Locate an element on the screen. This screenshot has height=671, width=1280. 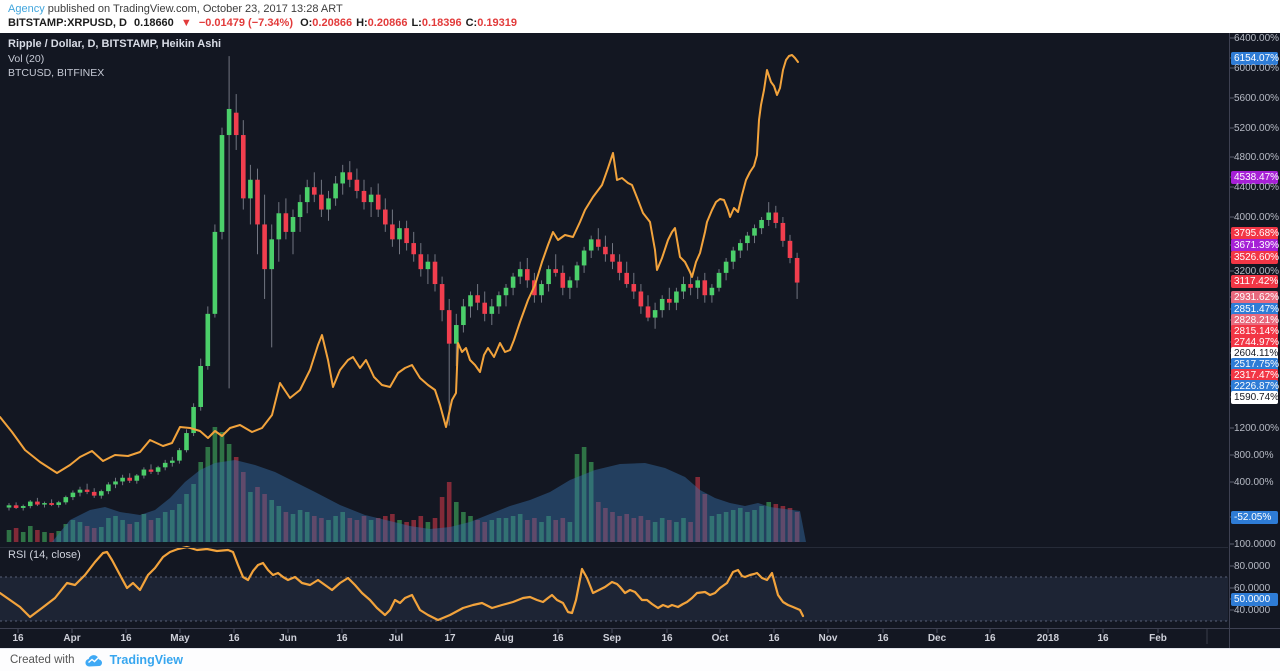
price-scale-label: 4538.47% is located at coordinates (1255, 177).